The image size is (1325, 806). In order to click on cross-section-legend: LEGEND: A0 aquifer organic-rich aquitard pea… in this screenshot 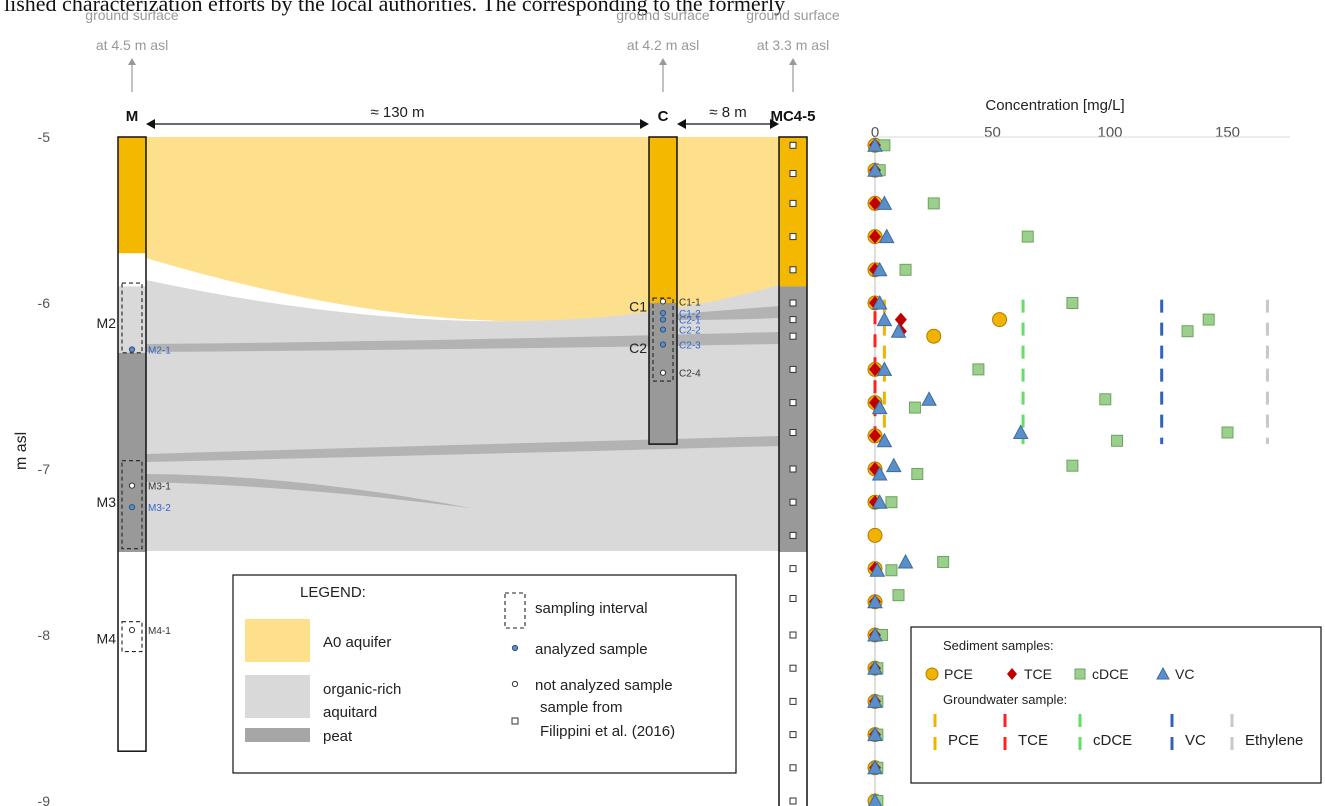, I will do `click(484, 674)`.